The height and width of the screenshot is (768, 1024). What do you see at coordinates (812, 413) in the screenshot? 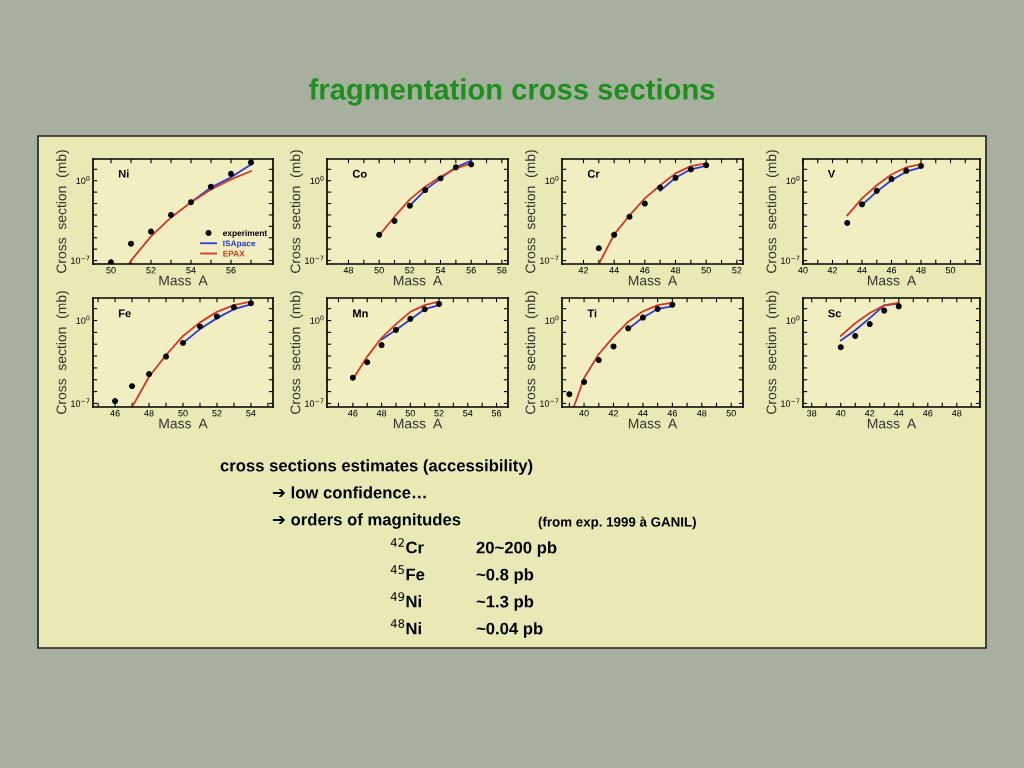
I see `x-tick-label: 38` at bounding box center [812, 413].